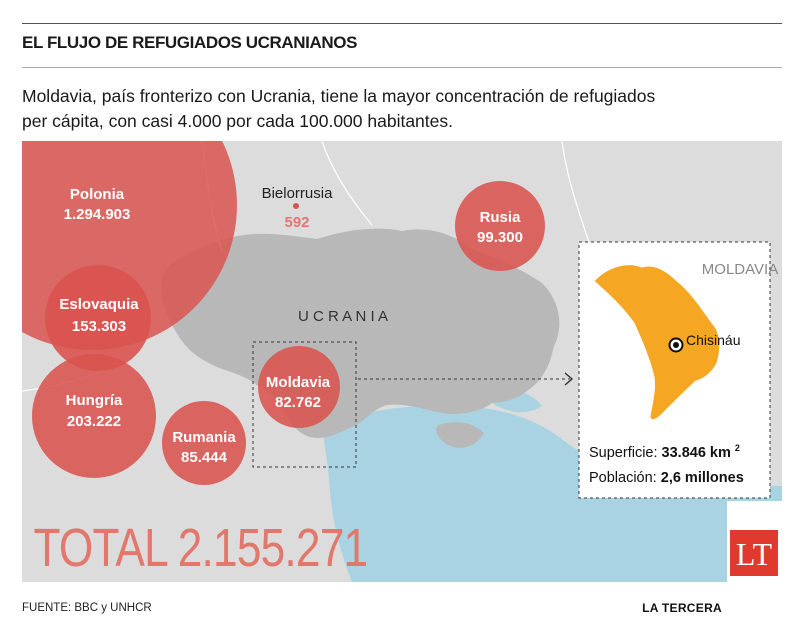 The height and width of the screenshot is (633, 800). I want to click on bubble-eslovaquia, so click(98, 318).